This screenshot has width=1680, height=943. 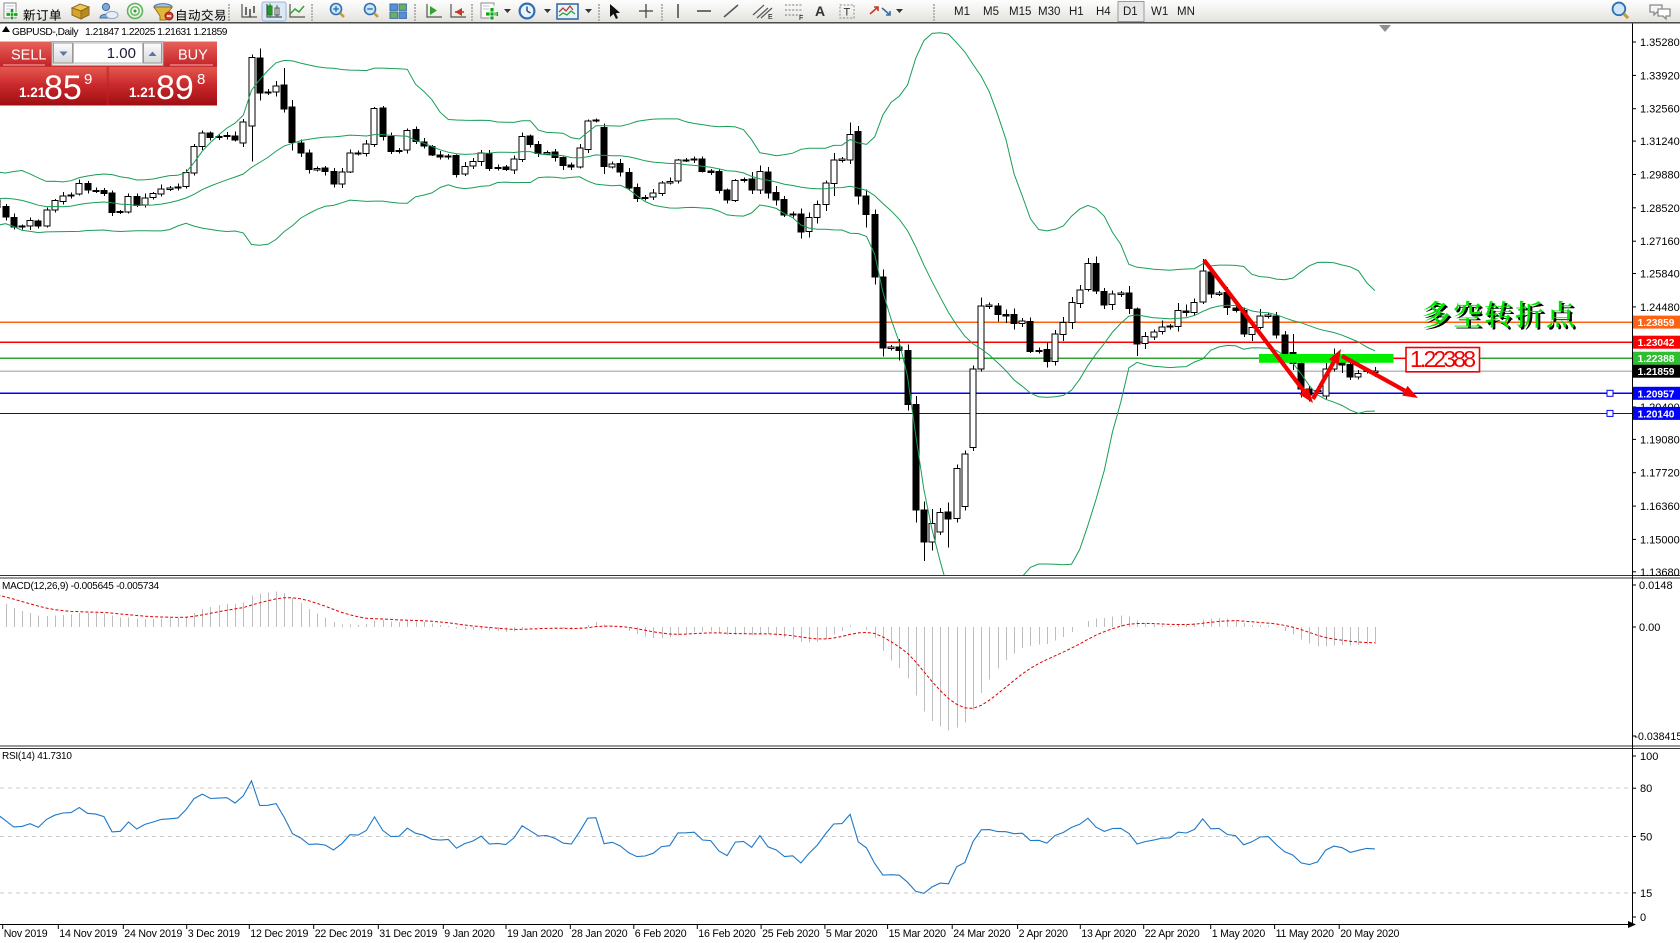 What do you see at coordinates (28, 56) in the screenshot?
I see `svg-text: SELL` at bounding box center [28, 56].